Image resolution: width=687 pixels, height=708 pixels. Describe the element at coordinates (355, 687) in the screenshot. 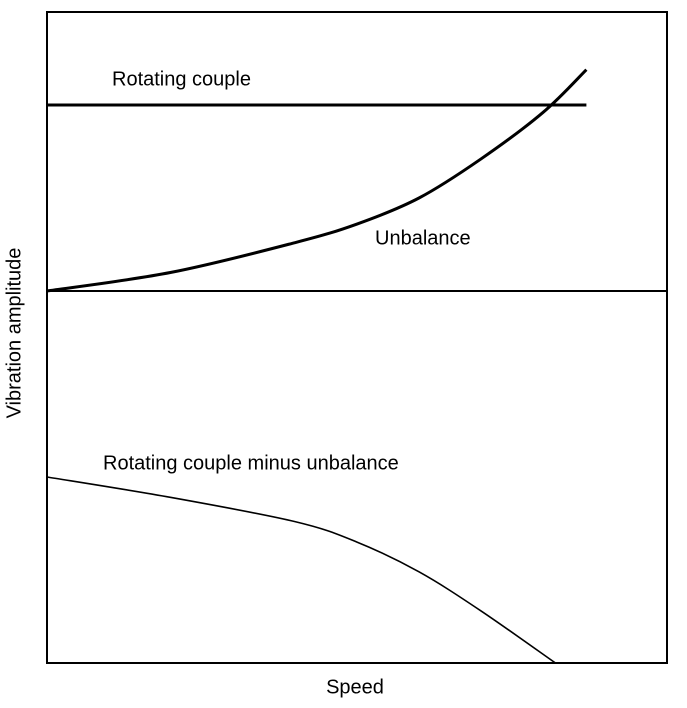

I see `x-axis-label: Speed` at that location.